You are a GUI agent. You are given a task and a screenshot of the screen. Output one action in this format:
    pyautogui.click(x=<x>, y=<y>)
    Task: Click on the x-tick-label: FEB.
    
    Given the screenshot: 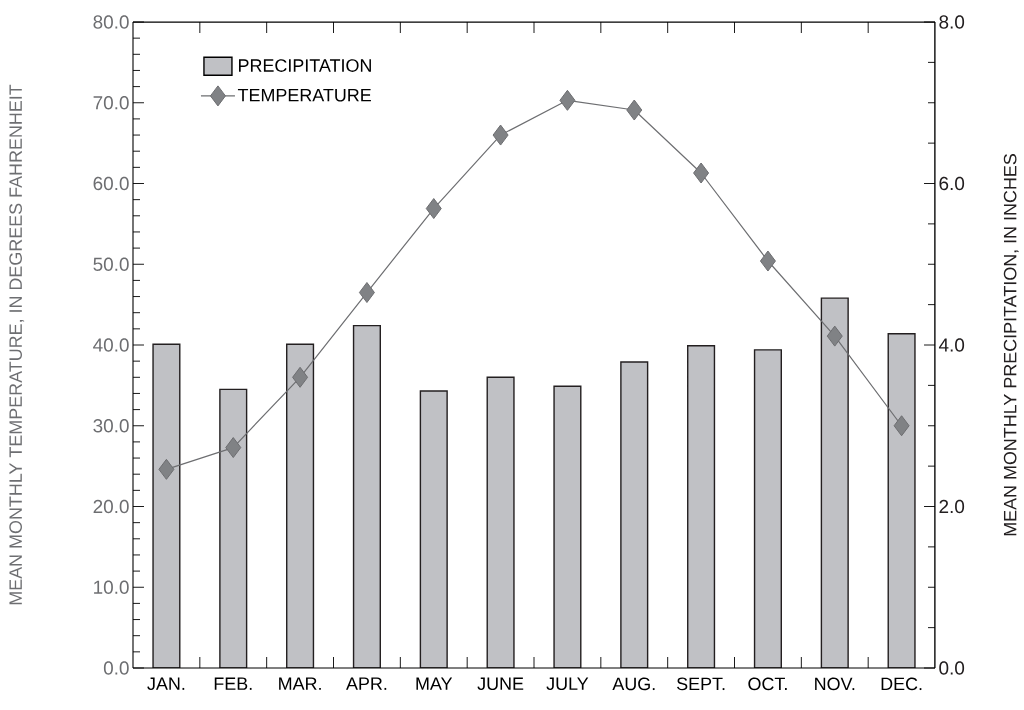 What is the action you would take?
    pyautogui.click(x=233, y=683)
    